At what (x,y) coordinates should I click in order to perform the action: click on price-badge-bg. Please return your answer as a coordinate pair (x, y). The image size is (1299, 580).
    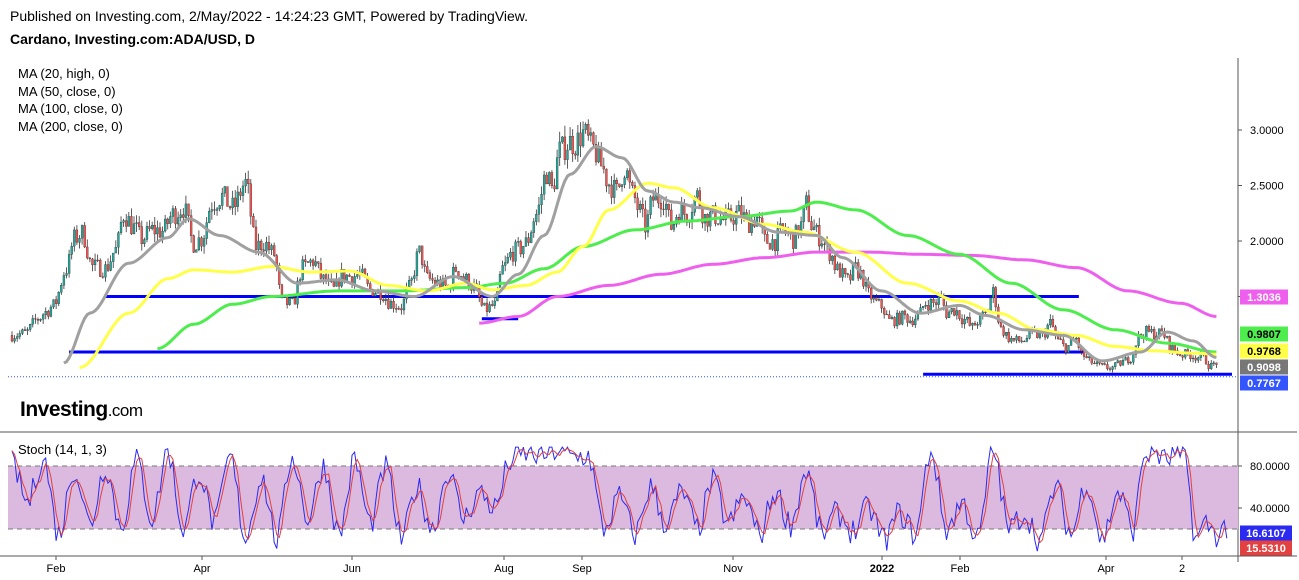
    Looking at the image, I should click on (1264, 383).